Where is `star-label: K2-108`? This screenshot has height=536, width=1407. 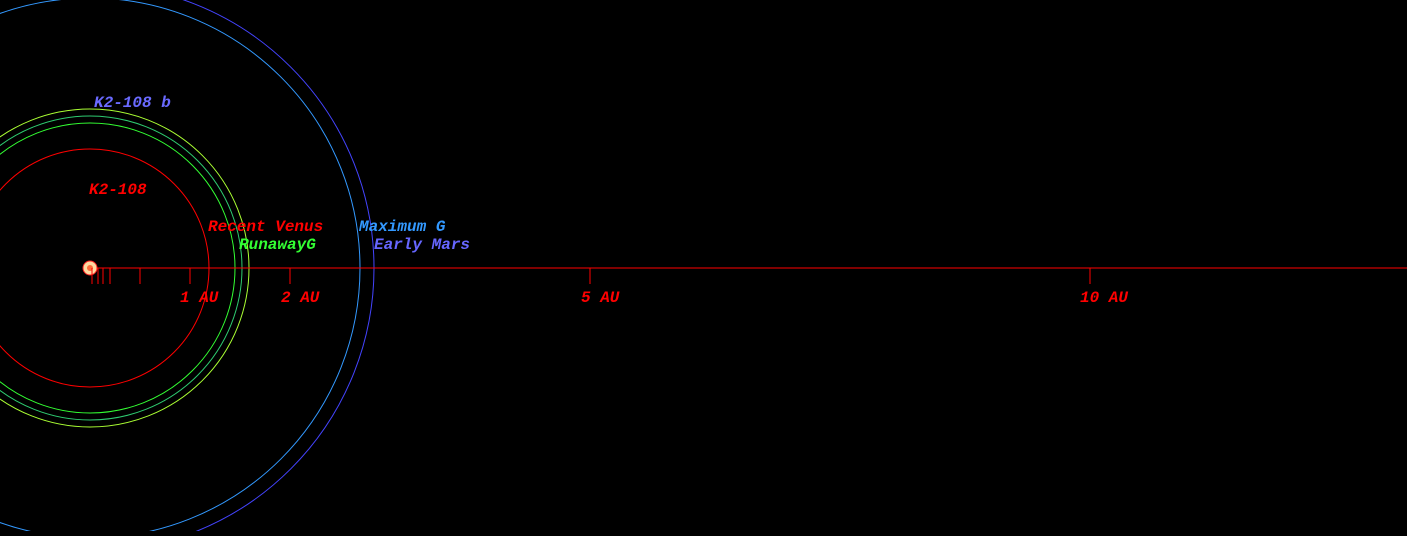
star-label: K2-108 is located at coordinates (118, 190).